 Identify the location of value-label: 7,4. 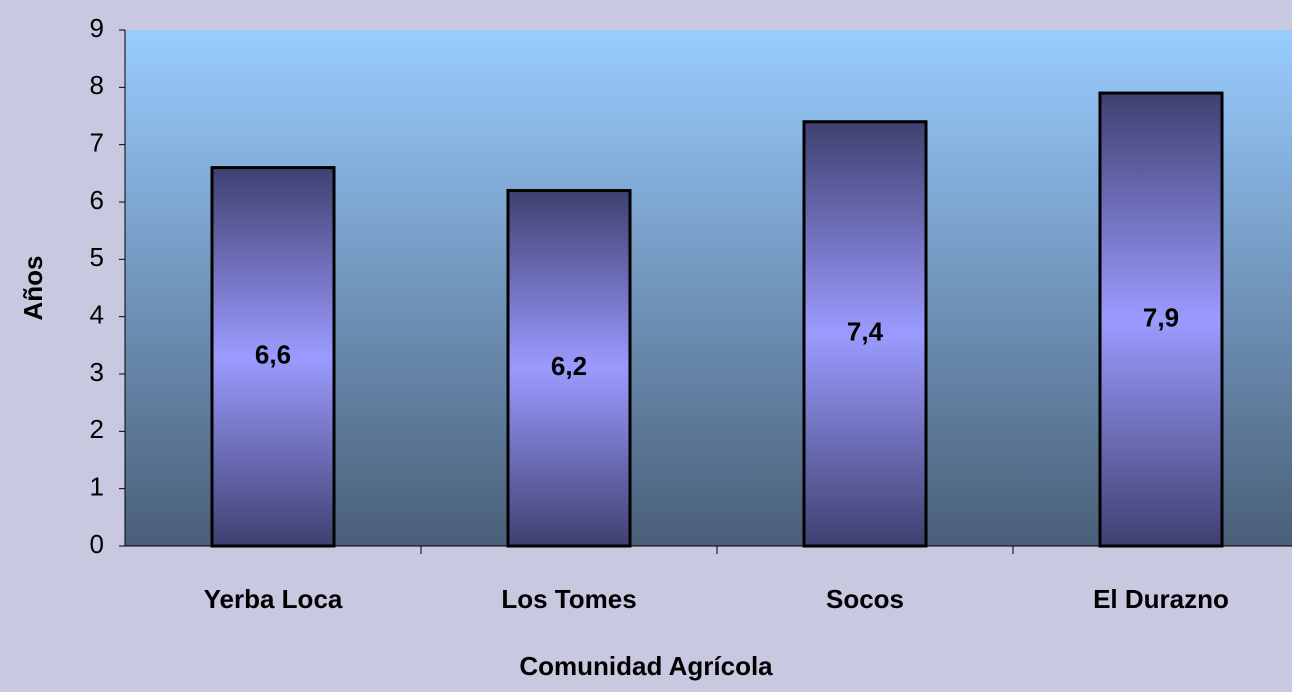
(865, 332).